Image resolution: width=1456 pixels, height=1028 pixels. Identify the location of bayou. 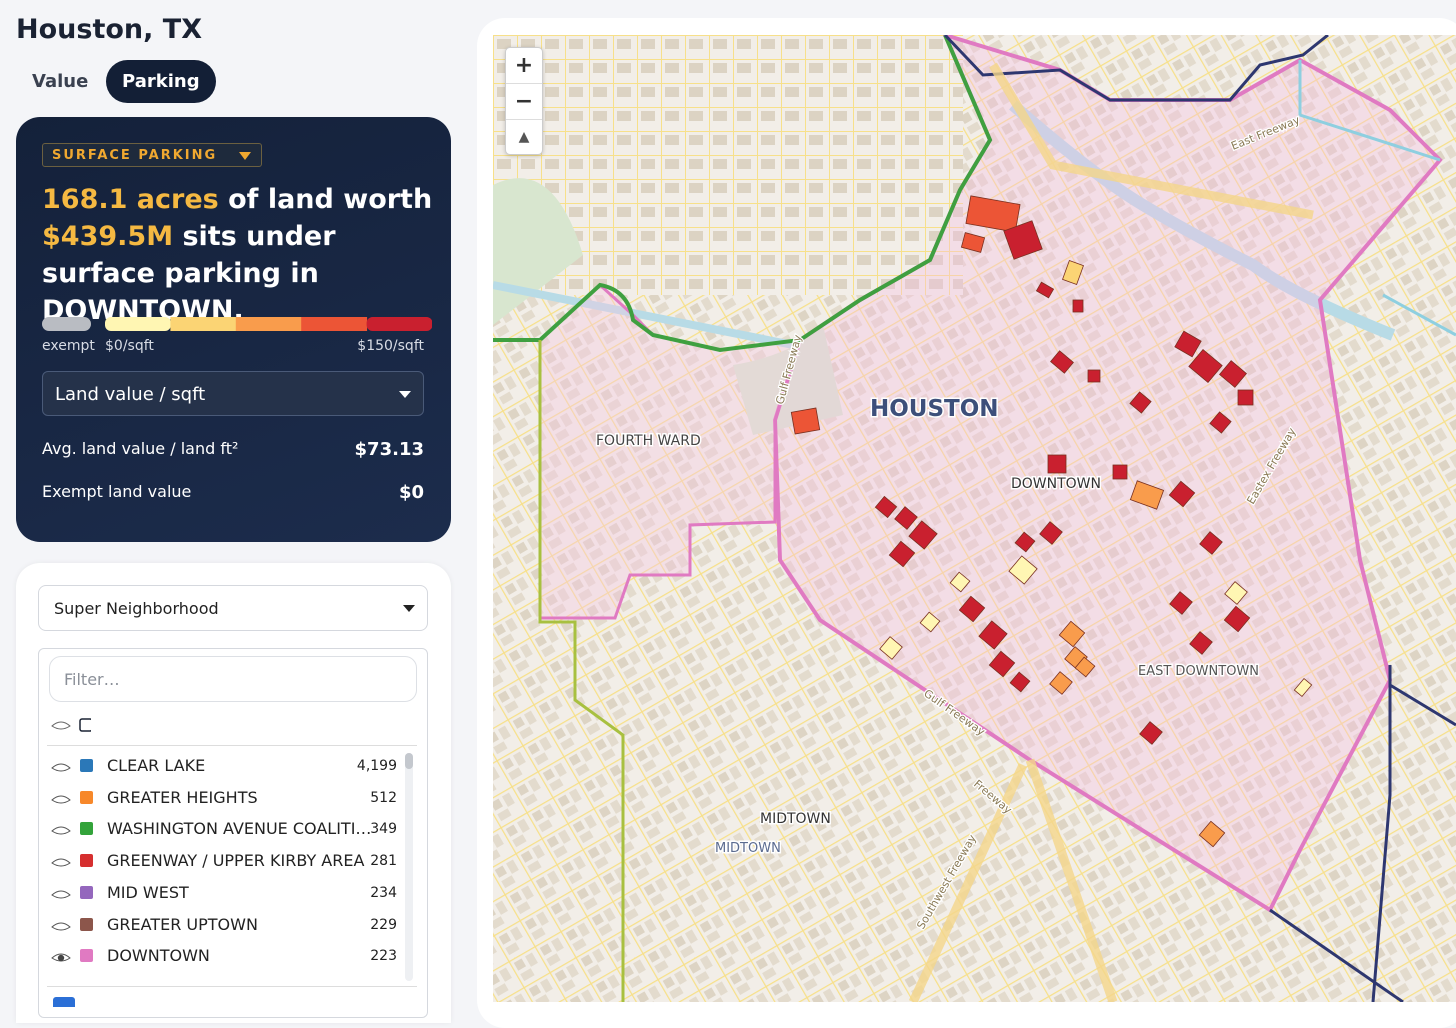
(1202, 220).